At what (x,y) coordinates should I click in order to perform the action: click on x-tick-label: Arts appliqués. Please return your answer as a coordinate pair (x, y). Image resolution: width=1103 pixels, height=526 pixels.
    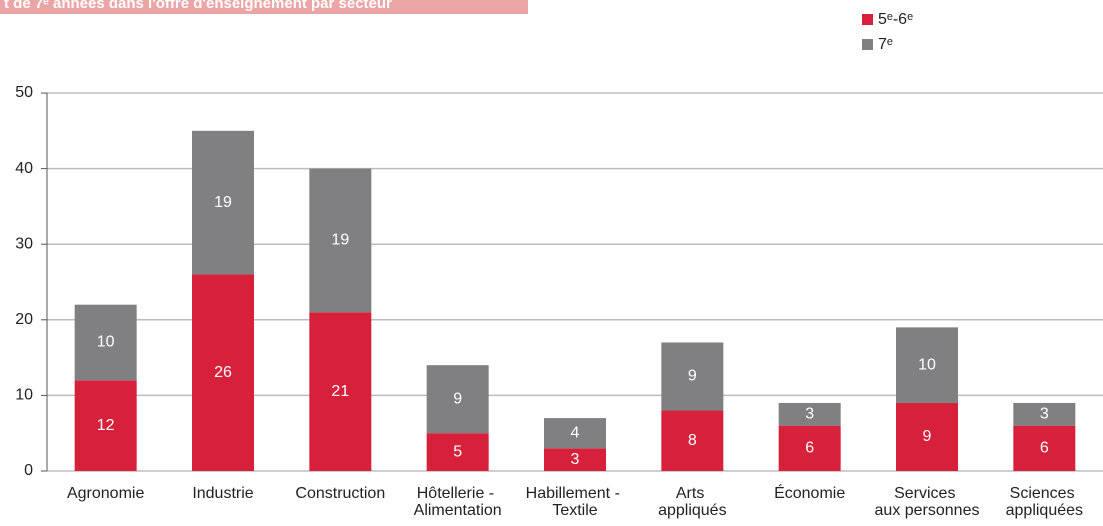
    Looking at the image, I should click on (692, 502).